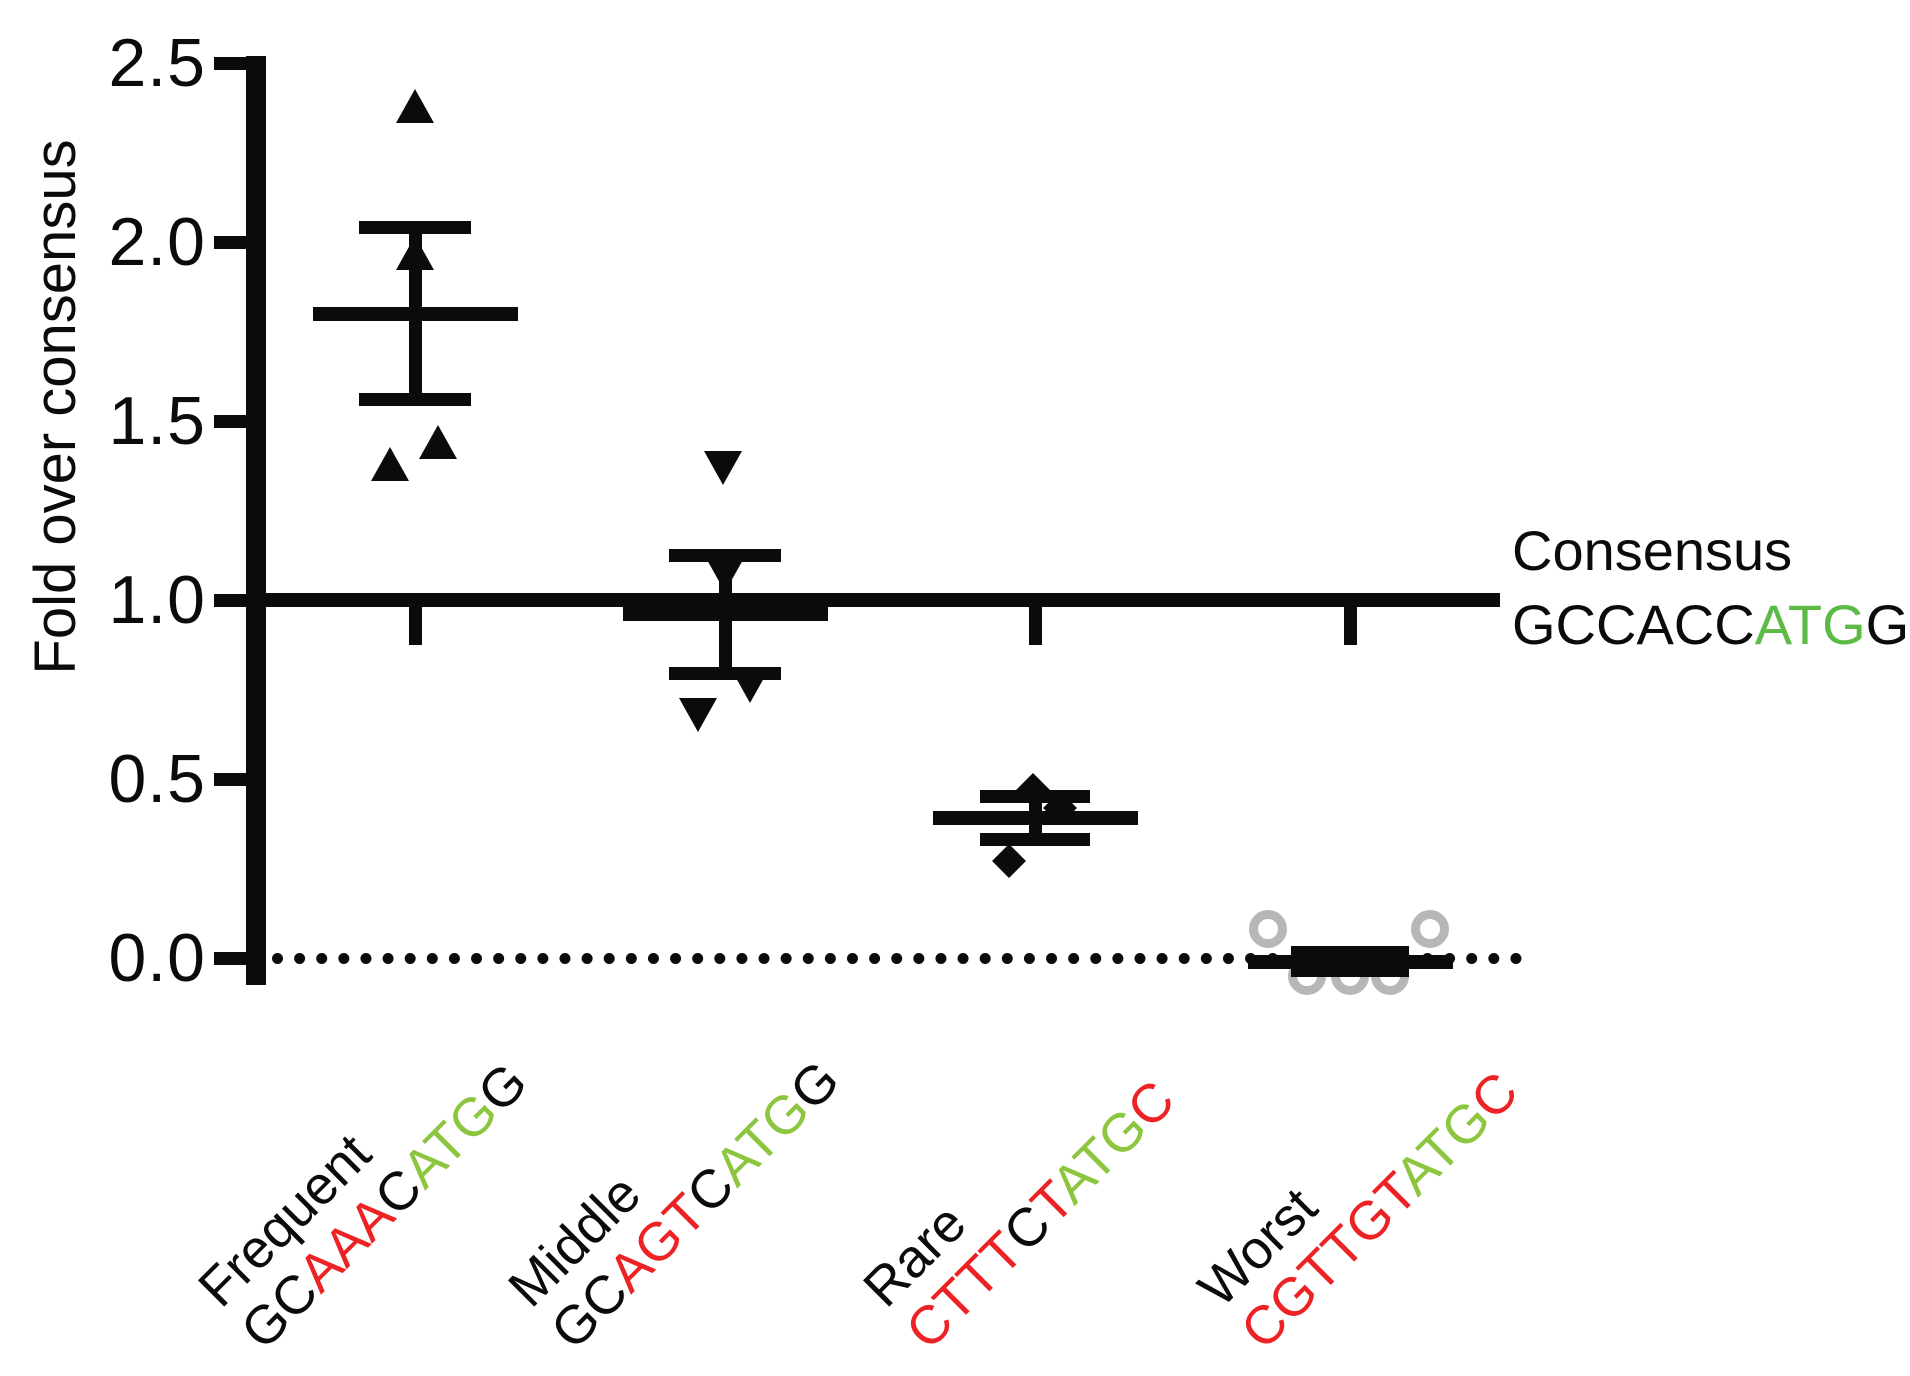 The image size is (1910, 1376). I want to click on category-tick-frequent, so click(415, 626).